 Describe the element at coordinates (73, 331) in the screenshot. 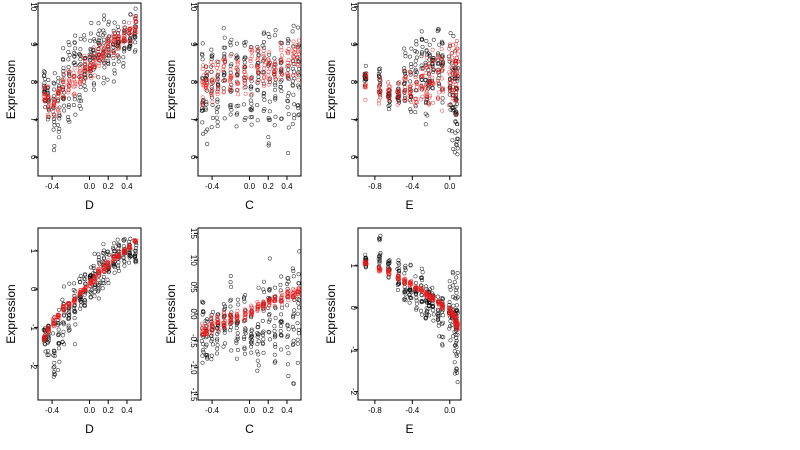

I see `scatter-panel-4: -0.4 0.0 0.2 0.4 D -2 -1 0 1 Expression` at that location.